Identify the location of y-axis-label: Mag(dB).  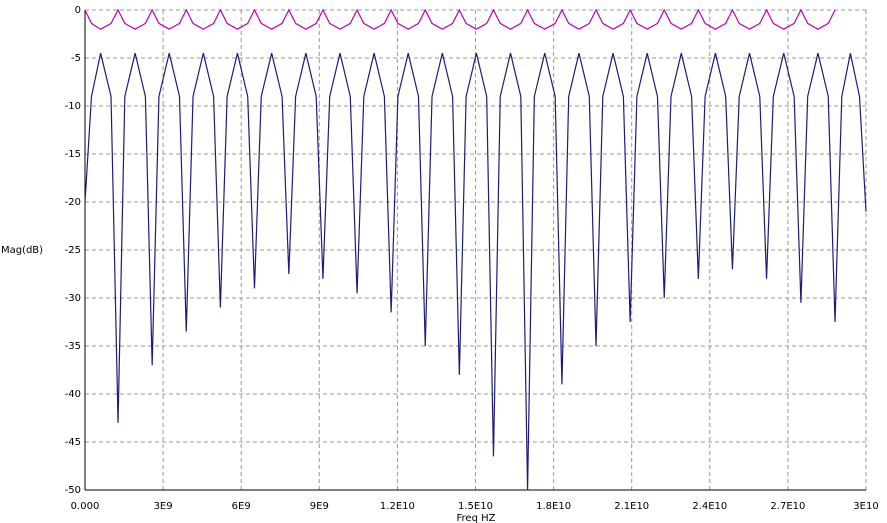
(22, 250).